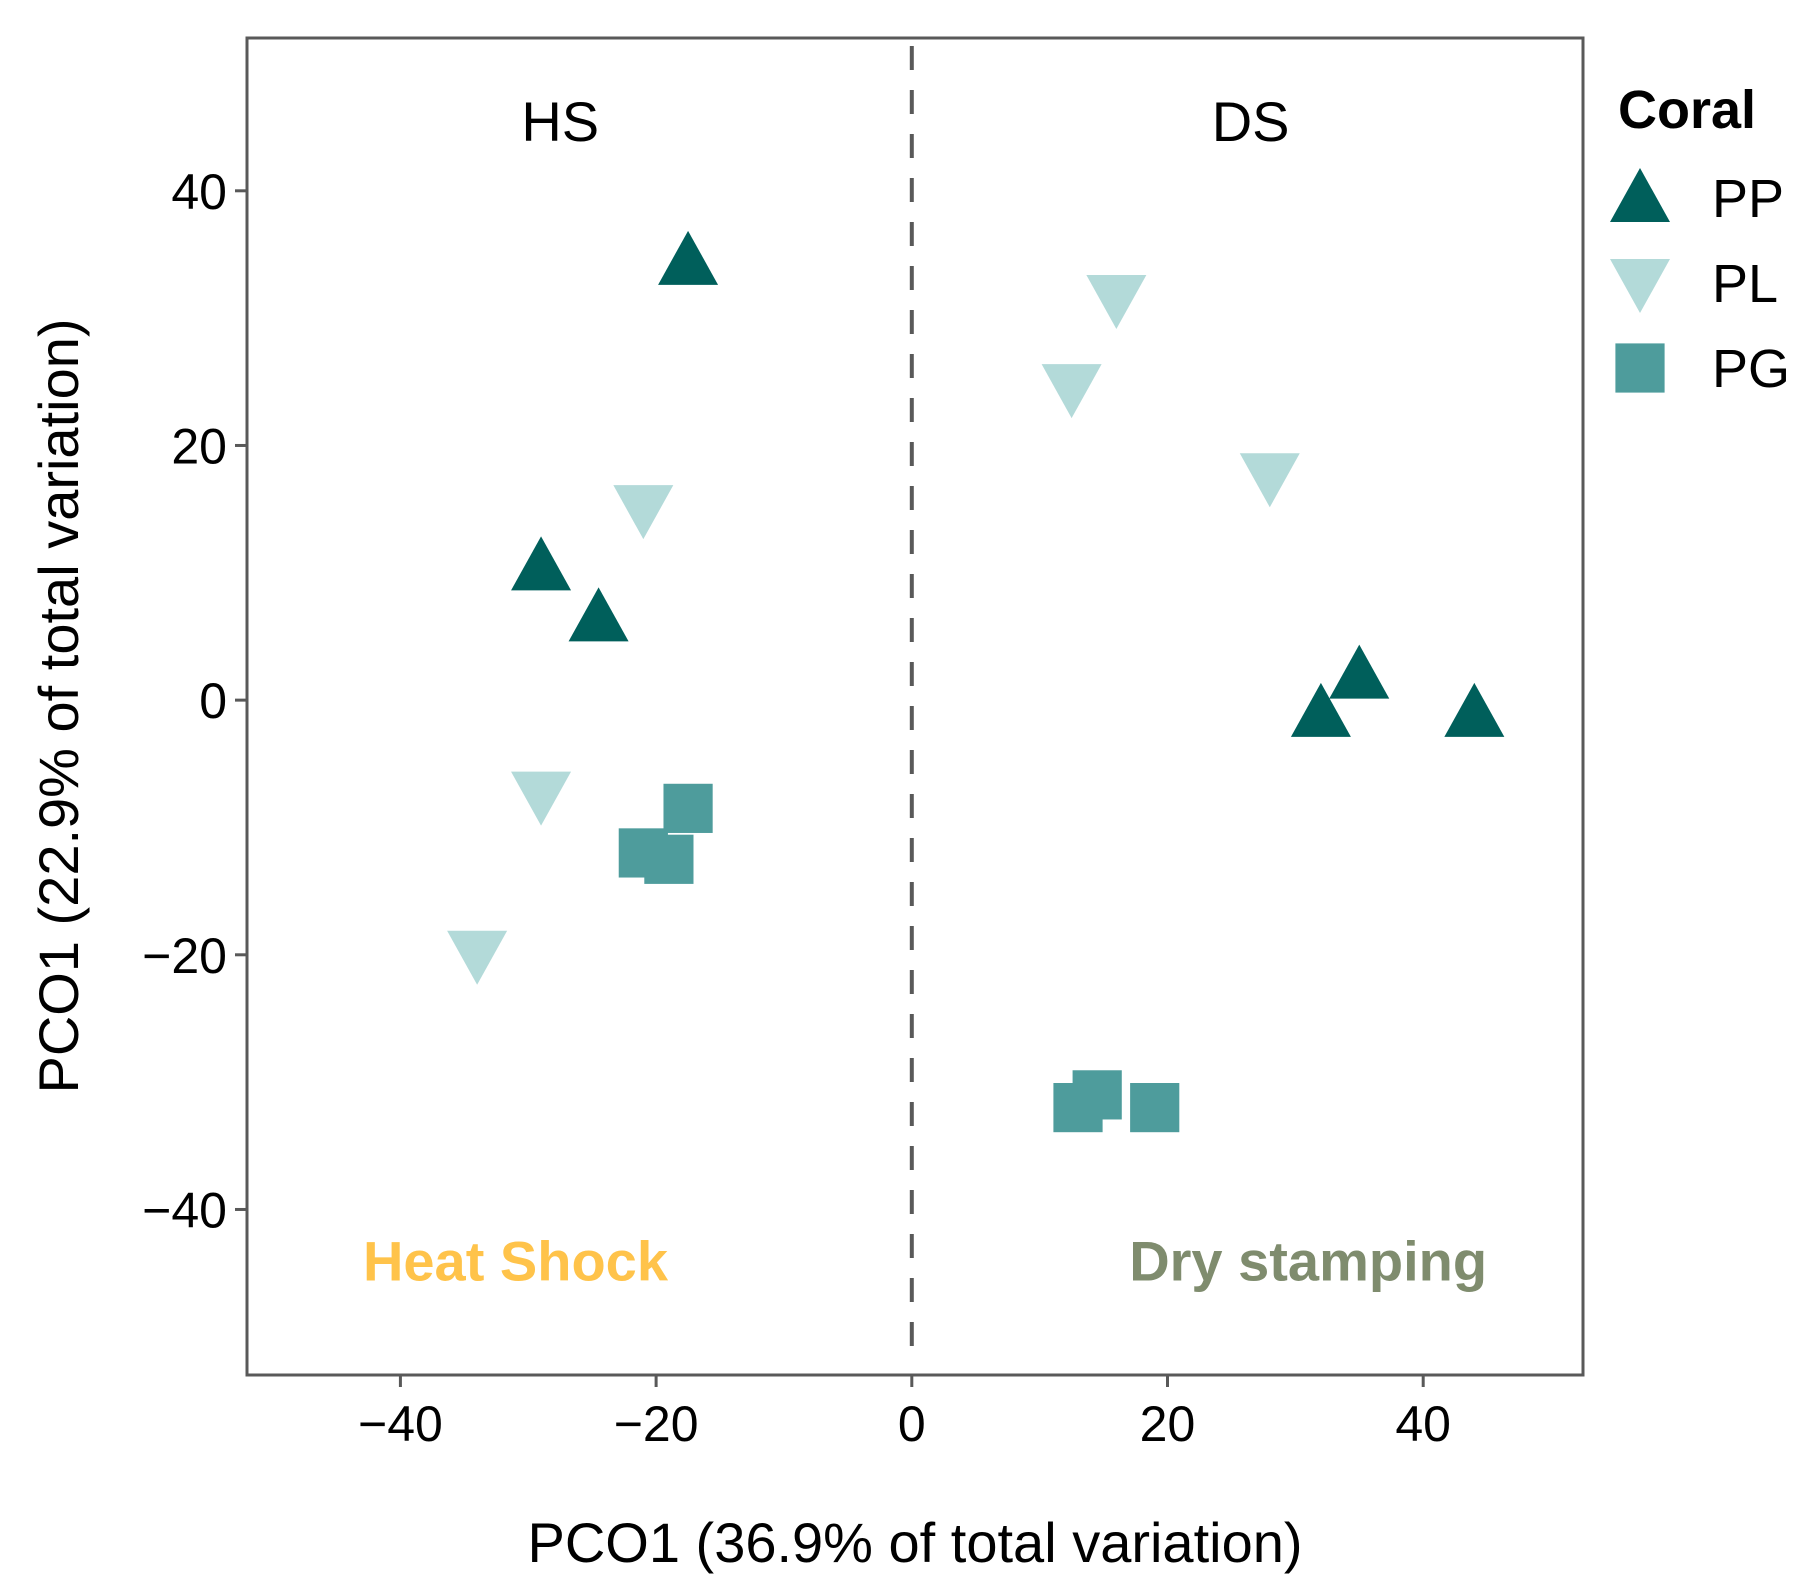 The image size is (1819, 1595). Describe the element at coordinates (560, 121) in the screenshot. I see `region-label: HS` at that location.